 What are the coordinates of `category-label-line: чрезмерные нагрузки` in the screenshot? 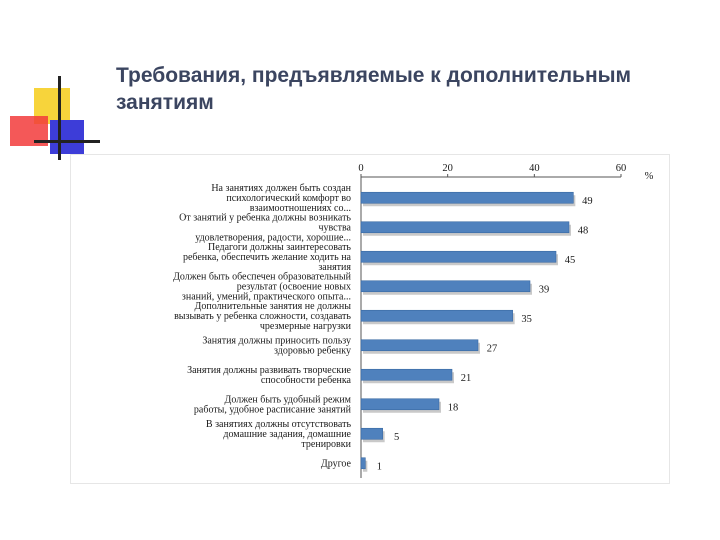 It's located at (306, 326).